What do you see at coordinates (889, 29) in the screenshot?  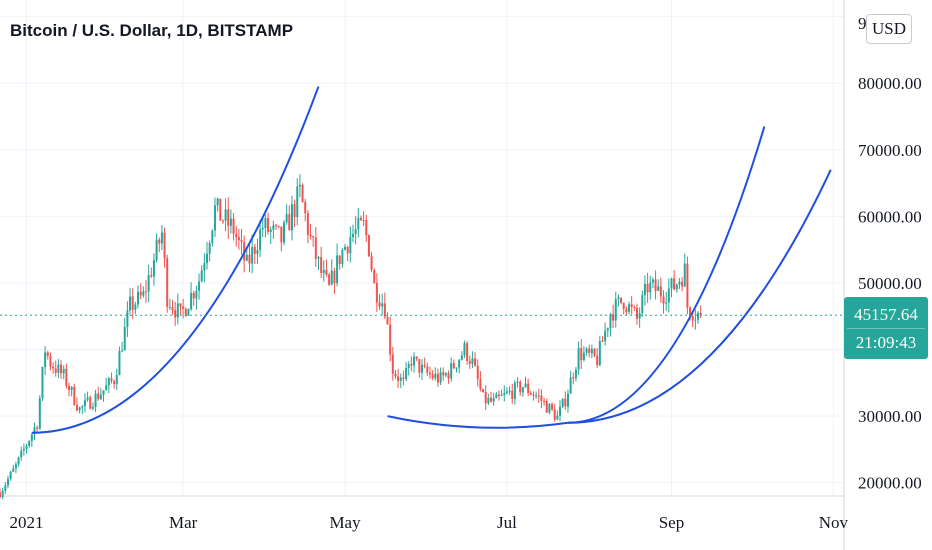 I see `currency-button: USD` at bounding box center [889, 29].